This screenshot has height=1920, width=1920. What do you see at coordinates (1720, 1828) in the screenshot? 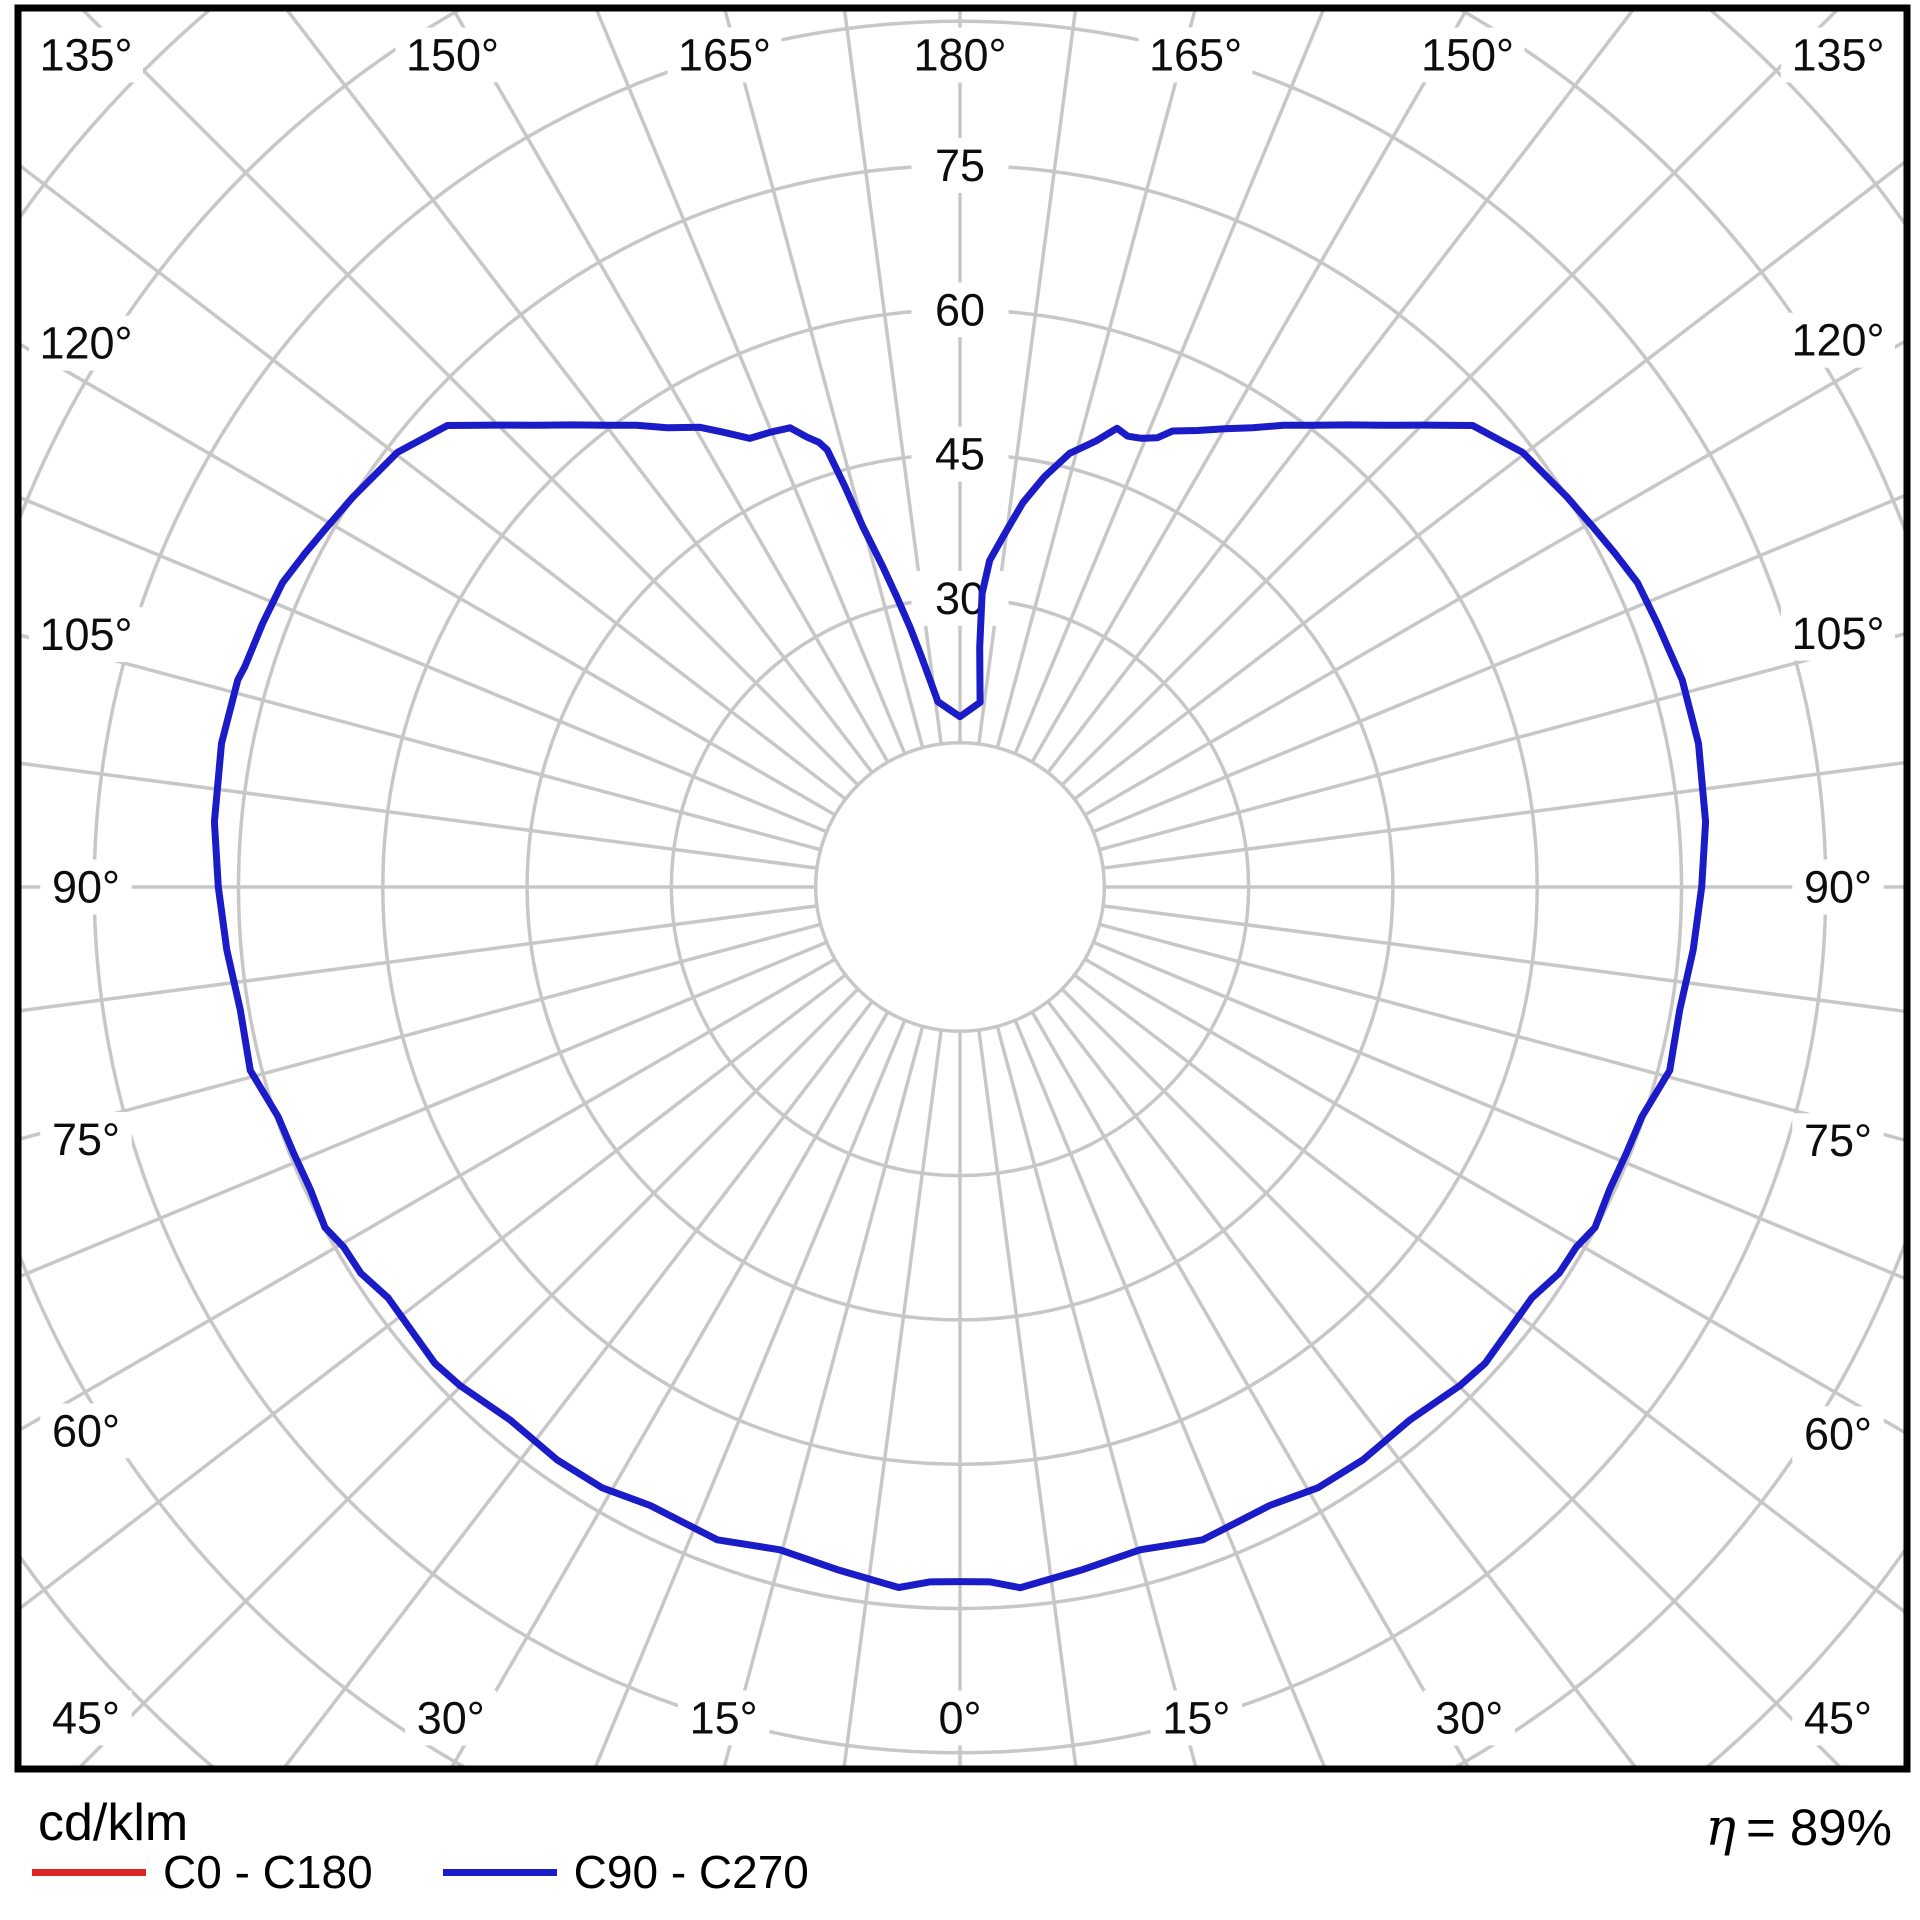
I see `eta-symbol: η` at bounding box center [1720, 1828].